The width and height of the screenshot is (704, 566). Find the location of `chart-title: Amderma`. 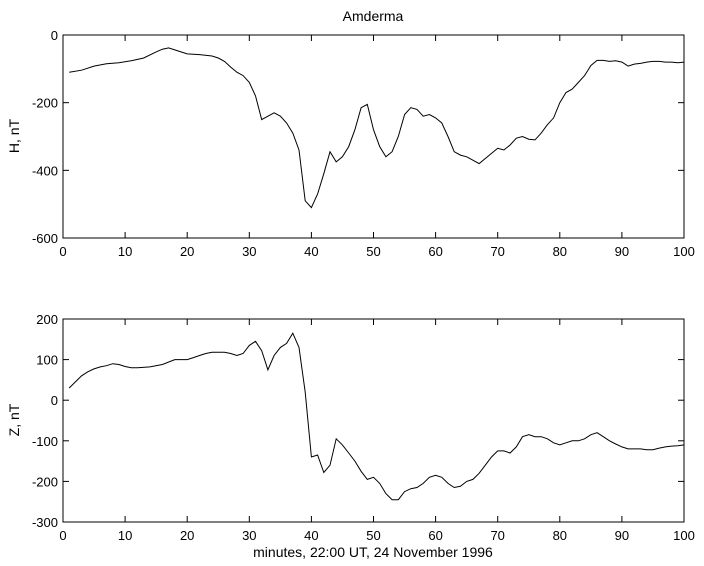

chart-title: Amderma is located at coordinates (373, 16).